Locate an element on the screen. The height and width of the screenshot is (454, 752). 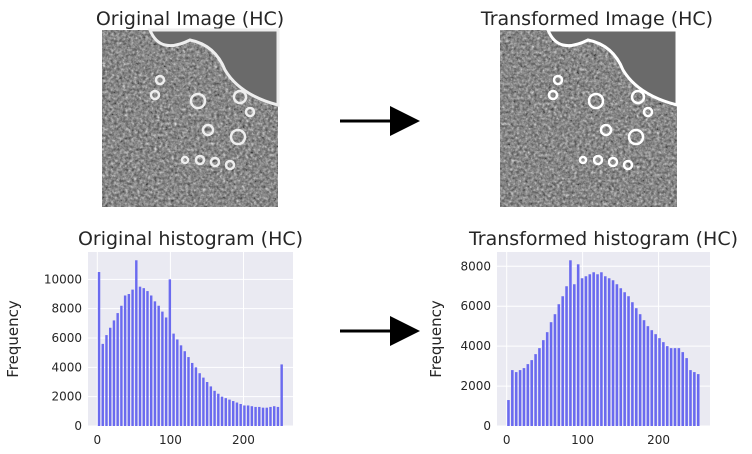
x-tick-label: 200 is located at coordinates (243, 440).